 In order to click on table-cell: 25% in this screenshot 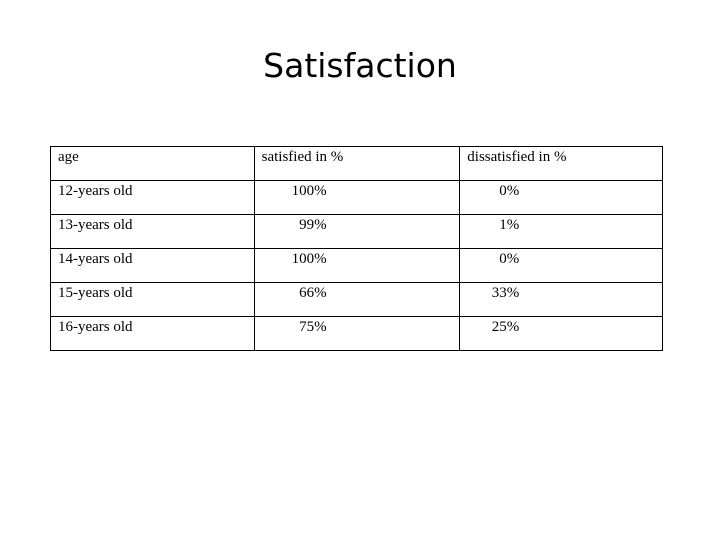, I will do `click(561, 333)`.